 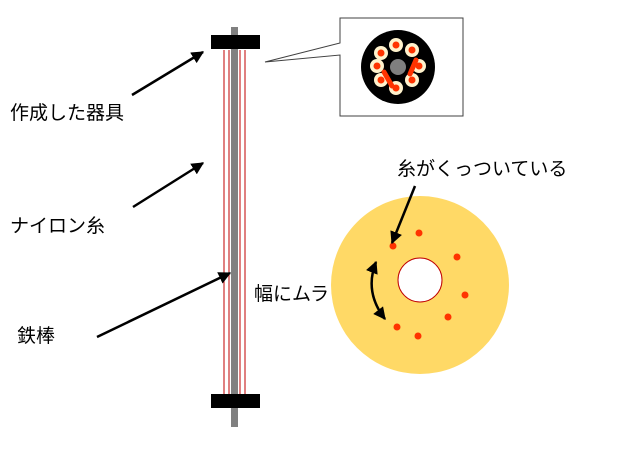 I want to click on top-clamp, so click(x=235, y=42).